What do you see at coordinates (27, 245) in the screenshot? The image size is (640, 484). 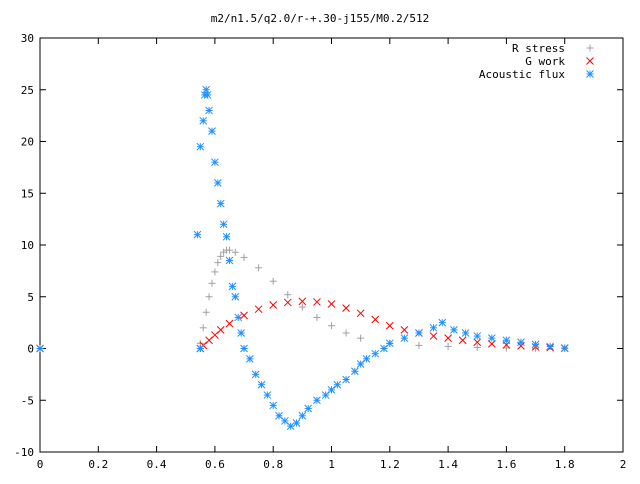 I see `y-tick-label: 10` at bounding box center [27, 245].